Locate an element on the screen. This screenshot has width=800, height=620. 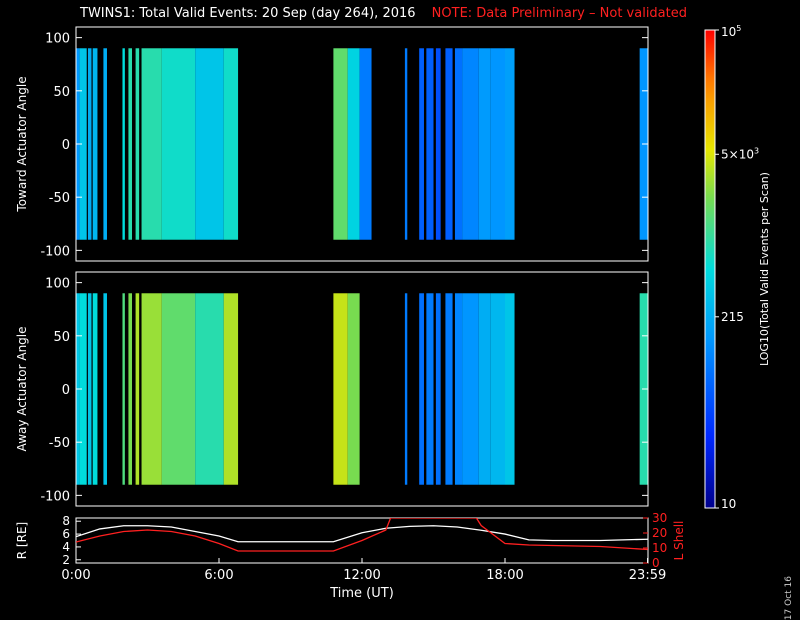
date-stamp: 17 Oct 16 is located at coordinates (789, 598).